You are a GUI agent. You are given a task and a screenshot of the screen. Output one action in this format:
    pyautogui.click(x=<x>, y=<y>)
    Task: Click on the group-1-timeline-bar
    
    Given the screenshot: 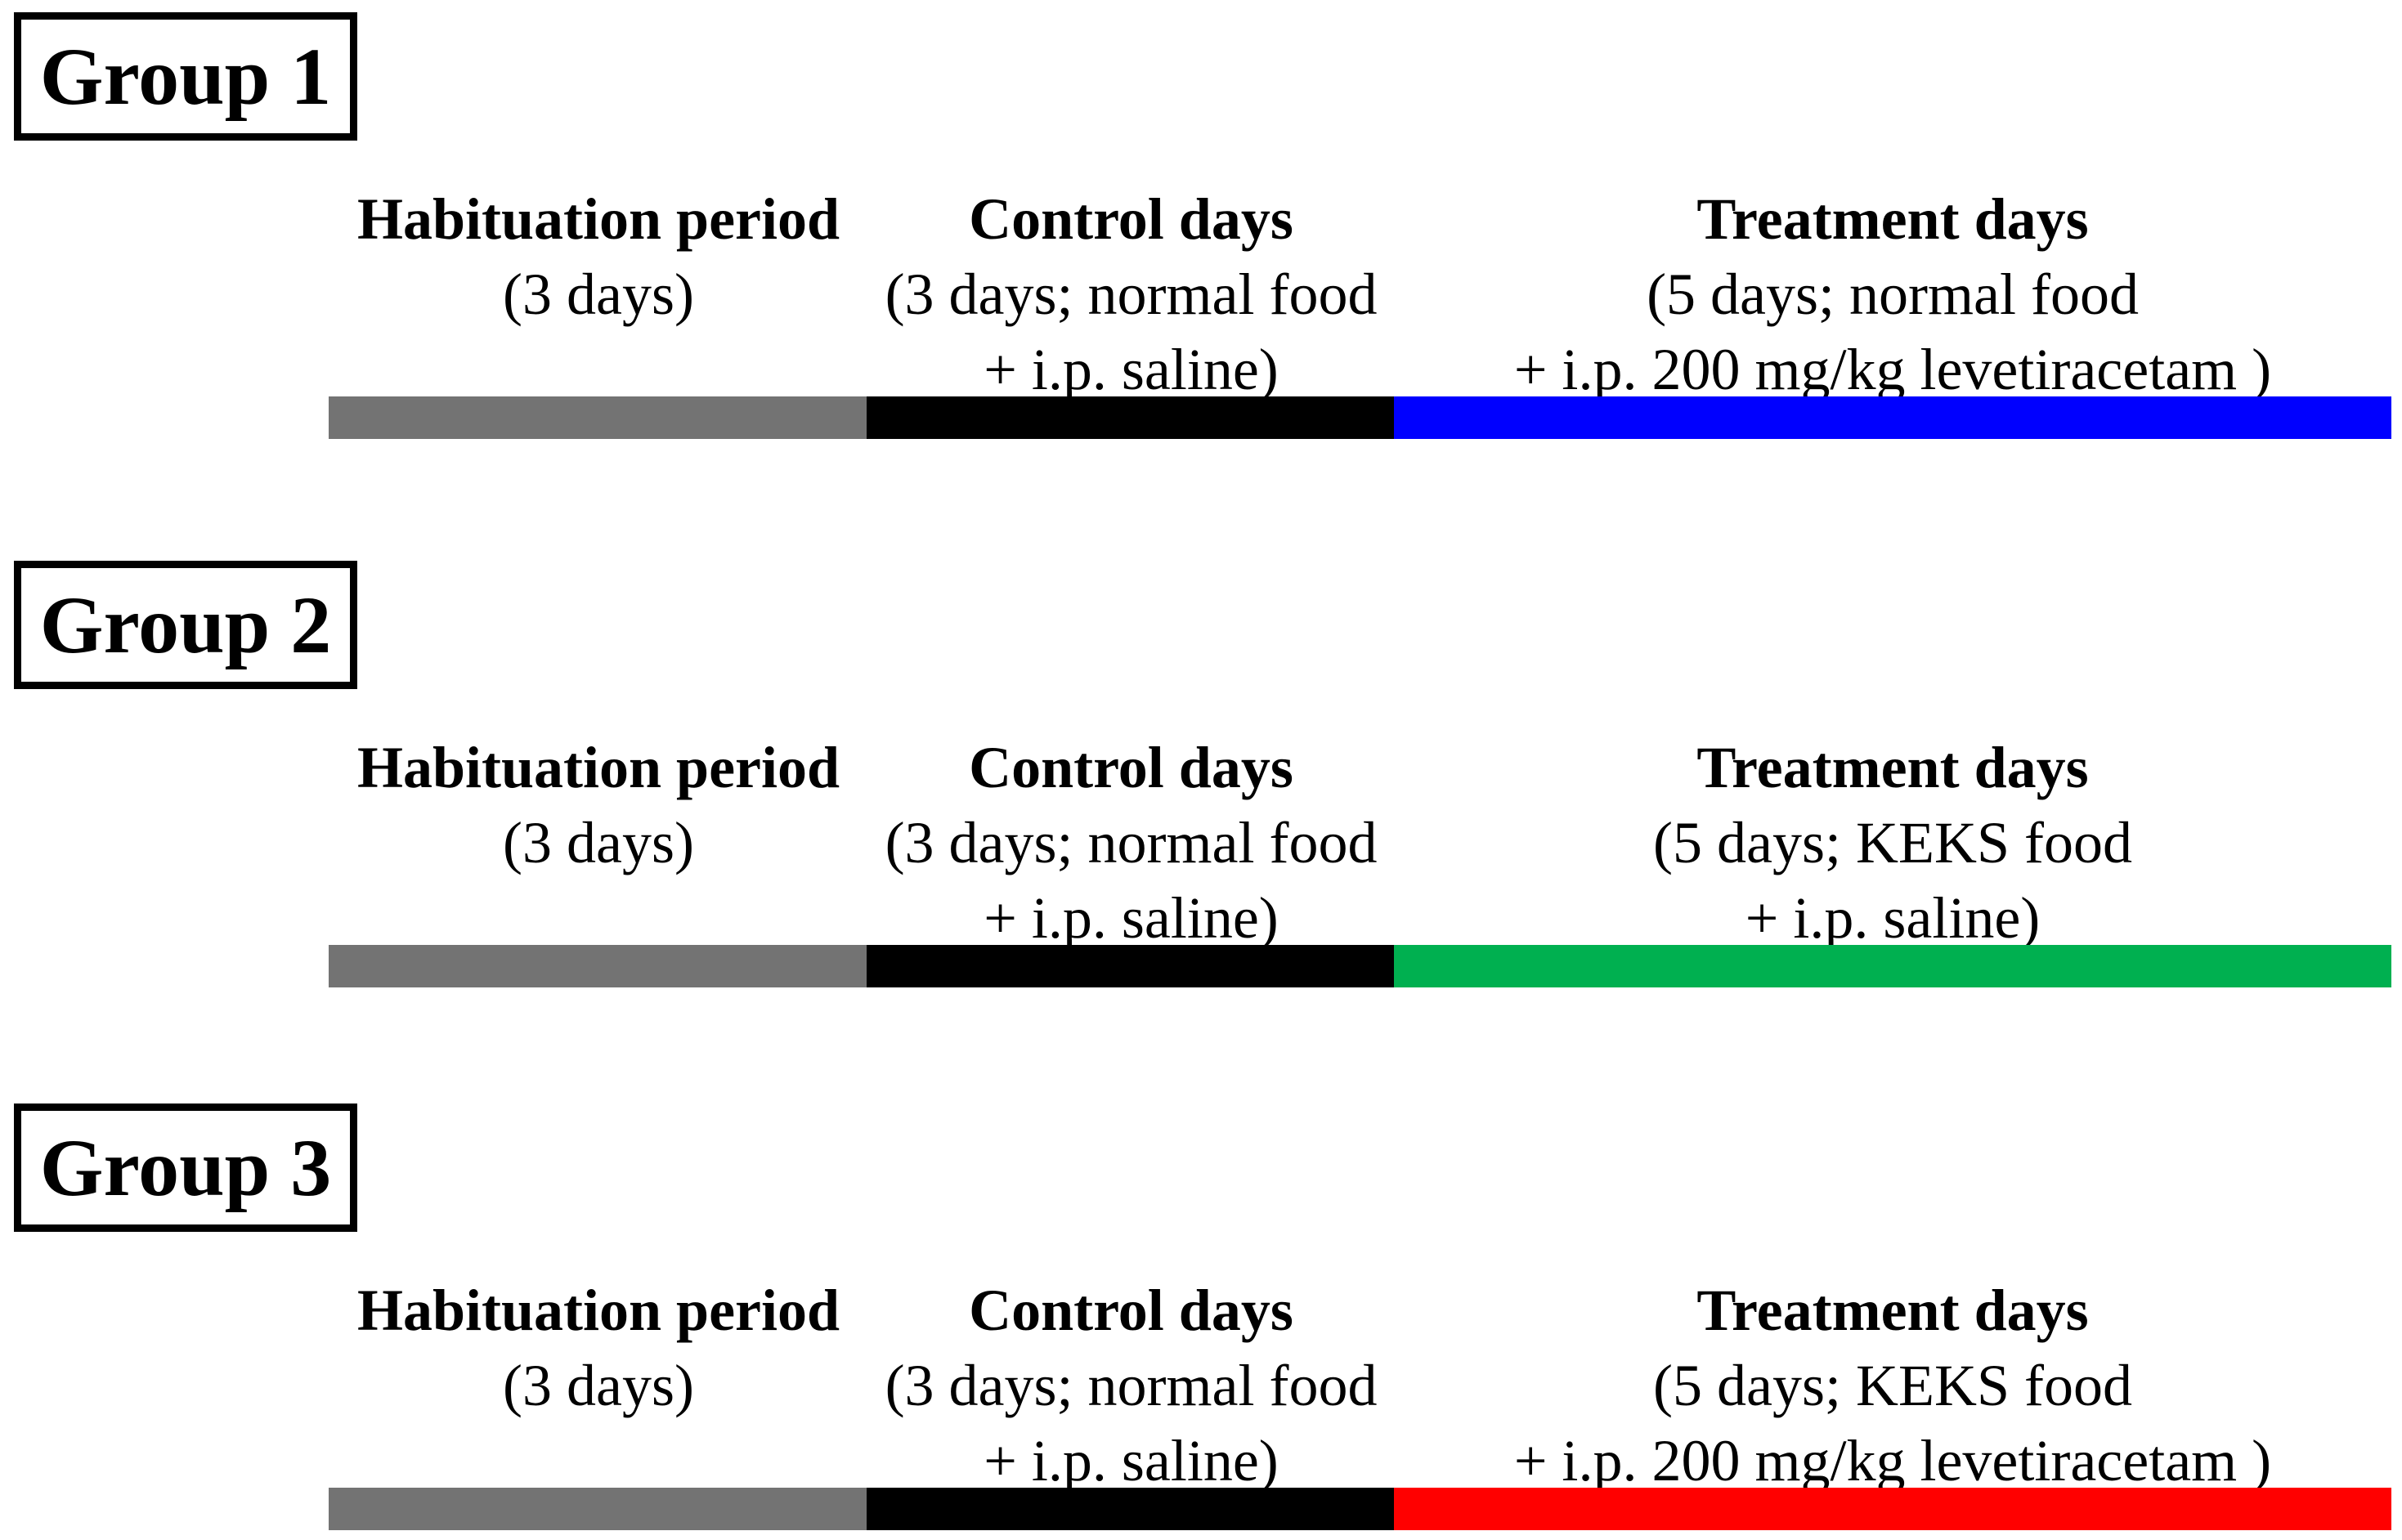 What is the action you would take?
    pyautogui.click(x=1360, y=418)
    